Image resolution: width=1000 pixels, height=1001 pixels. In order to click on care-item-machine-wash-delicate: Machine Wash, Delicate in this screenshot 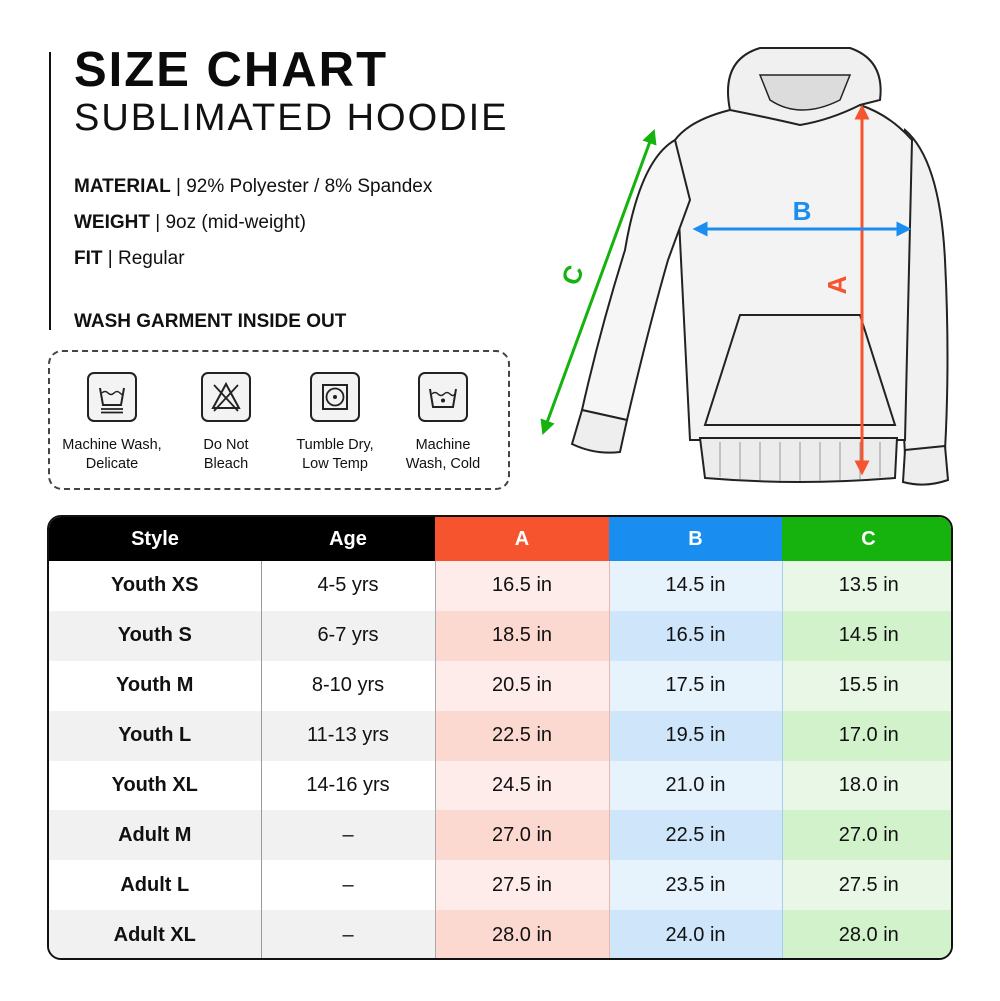, I will do `click(112, 423)`.